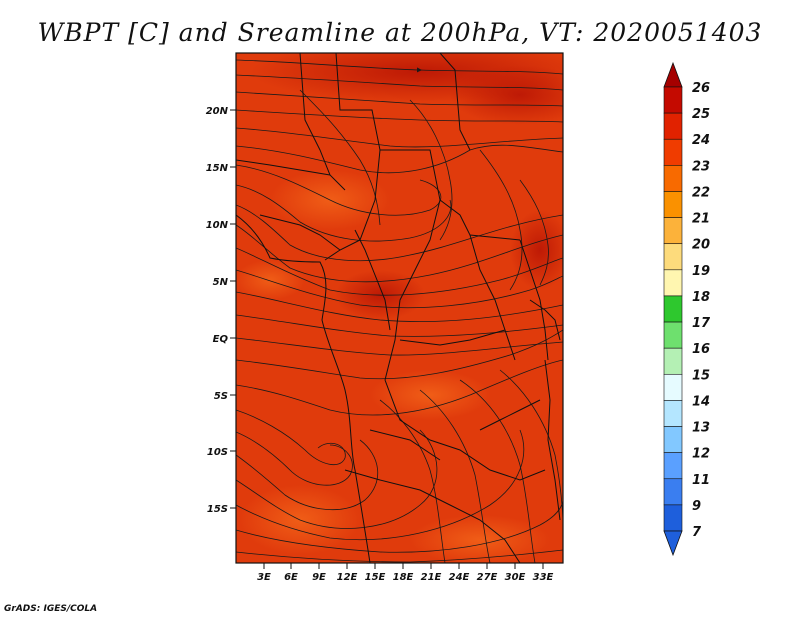  I want to click on longitude-axis: 3E 6E 9E 12E 15E 18E 21E 24E 27E 30E 33E, so click(405, 573).